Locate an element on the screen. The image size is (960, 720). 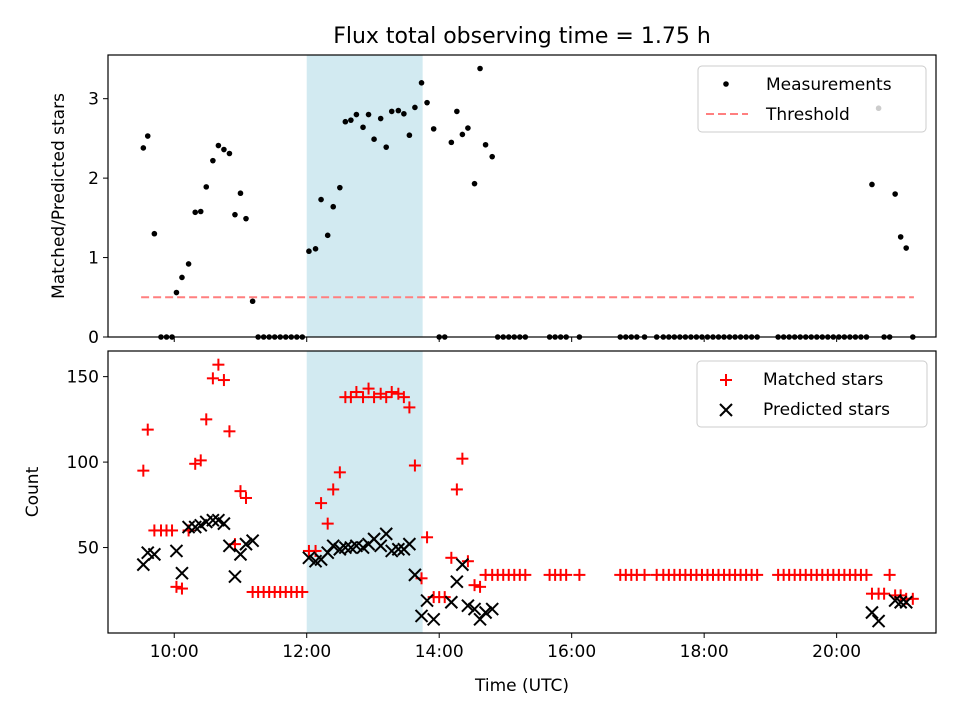
y-tick-label: 150 is located at coordinates (83, 378).